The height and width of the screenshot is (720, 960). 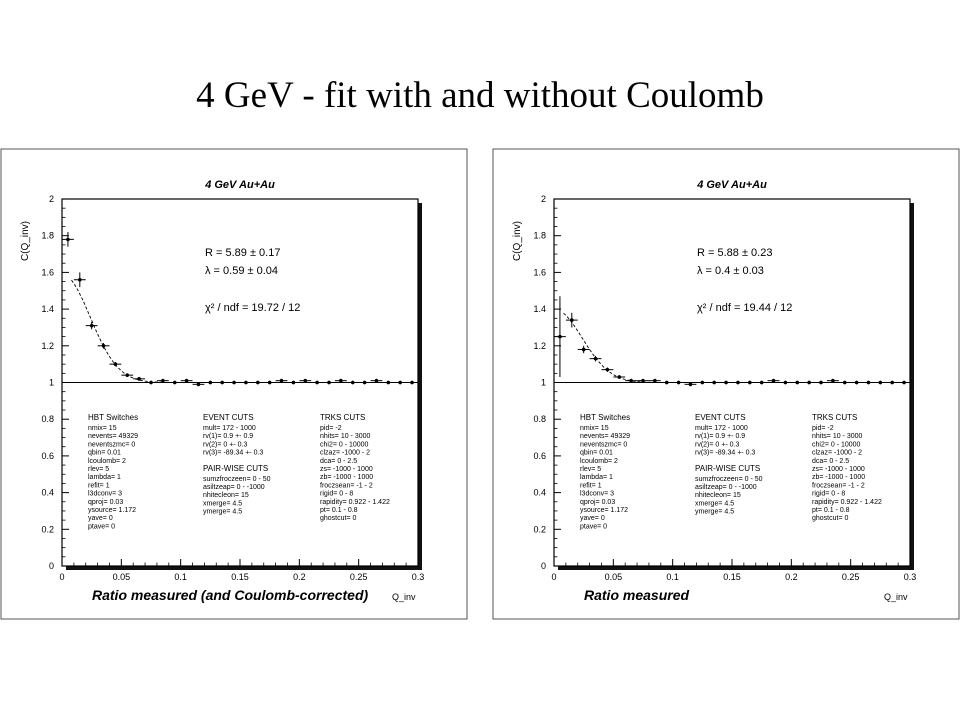 I want to click on y-tick-label: 0.8, so click(x=47, y=419).